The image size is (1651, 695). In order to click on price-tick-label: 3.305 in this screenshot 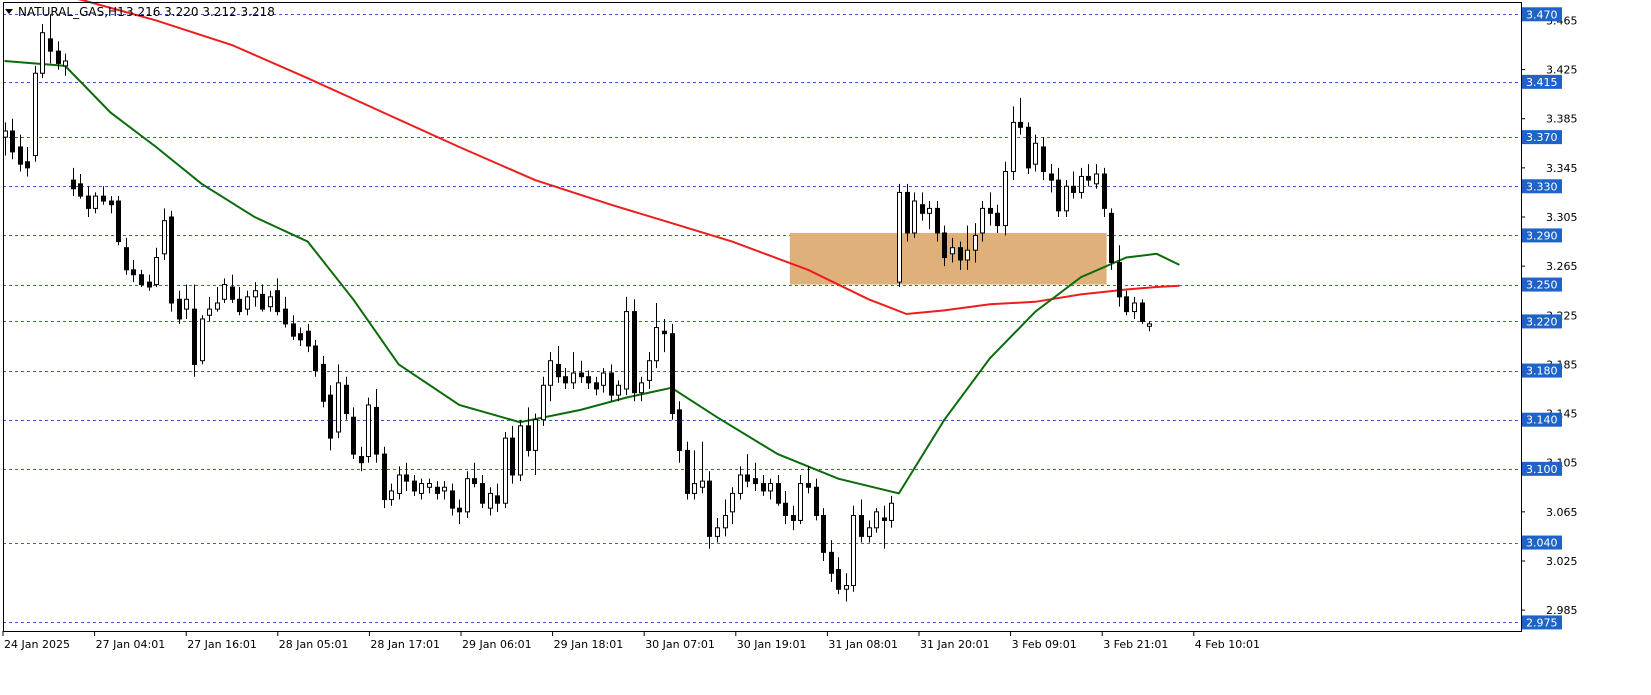, I will do `click(1562, 217)`.